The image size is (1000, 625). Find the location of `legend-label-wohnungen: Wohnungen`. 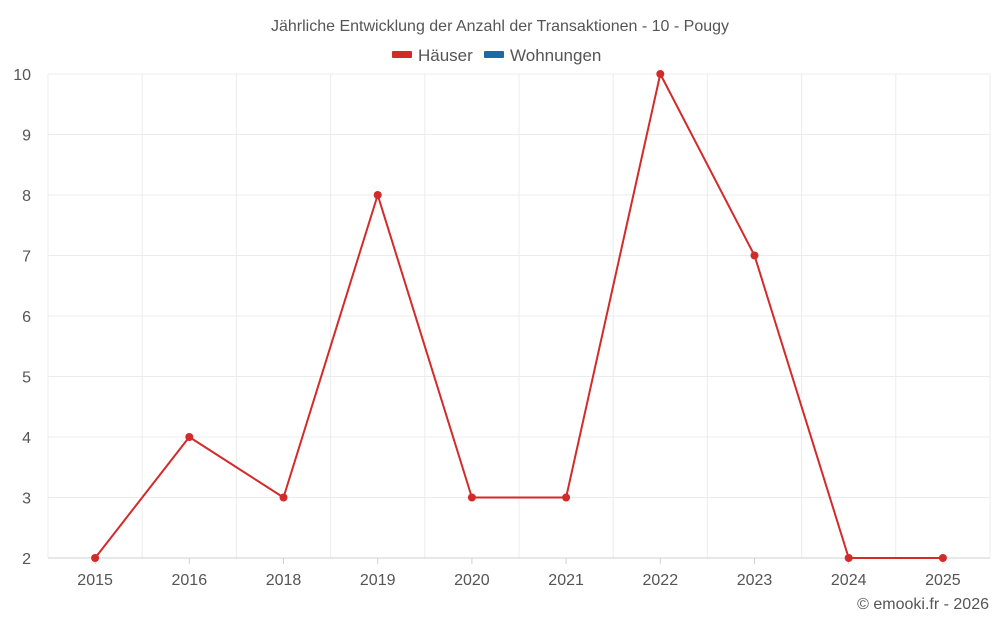

legend-label-wohnungen: Wohnungen is located at coordinates (555, 55).